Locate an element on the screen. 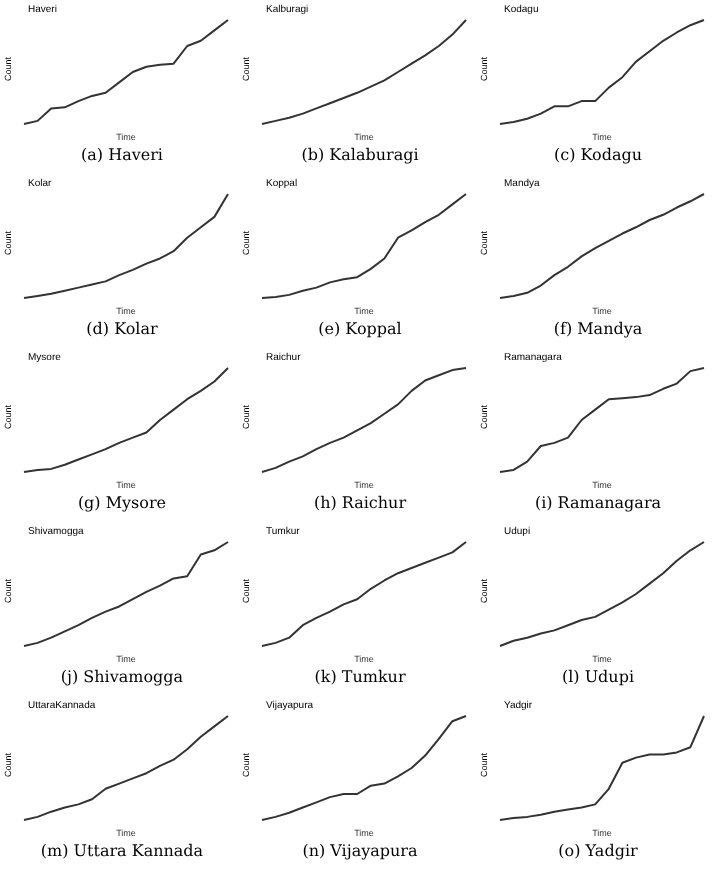 This screenshot has height=880, width=722. text: (o) Yadgir is located at coordinates (598, 851).